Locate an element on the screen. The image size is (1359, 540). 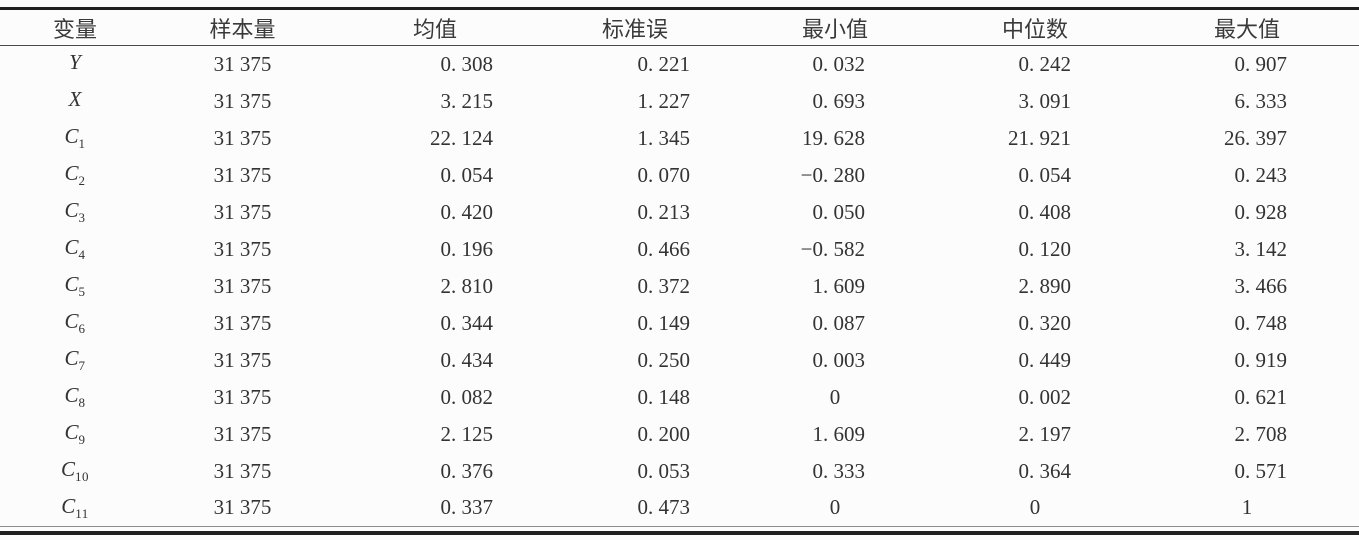
minimum-cell: 0. 003 is located at coordinates (839, 359).